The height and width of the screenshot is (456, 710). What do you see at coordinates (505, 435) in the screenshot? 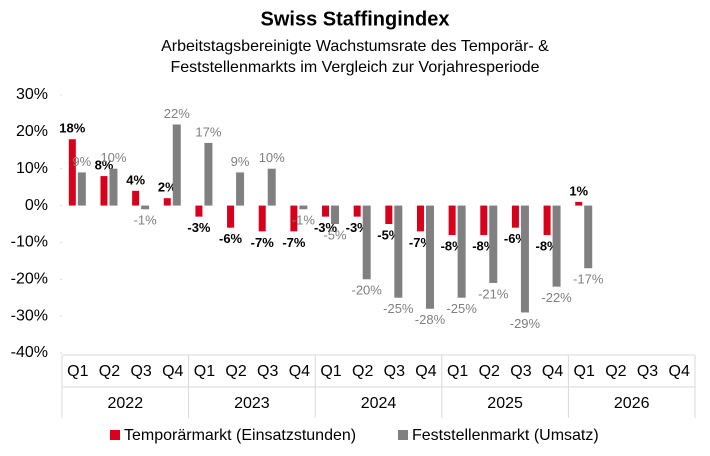
I see `legend-label: Feststellenmarkt (Umsatz)` at bounding box center [505, 435].